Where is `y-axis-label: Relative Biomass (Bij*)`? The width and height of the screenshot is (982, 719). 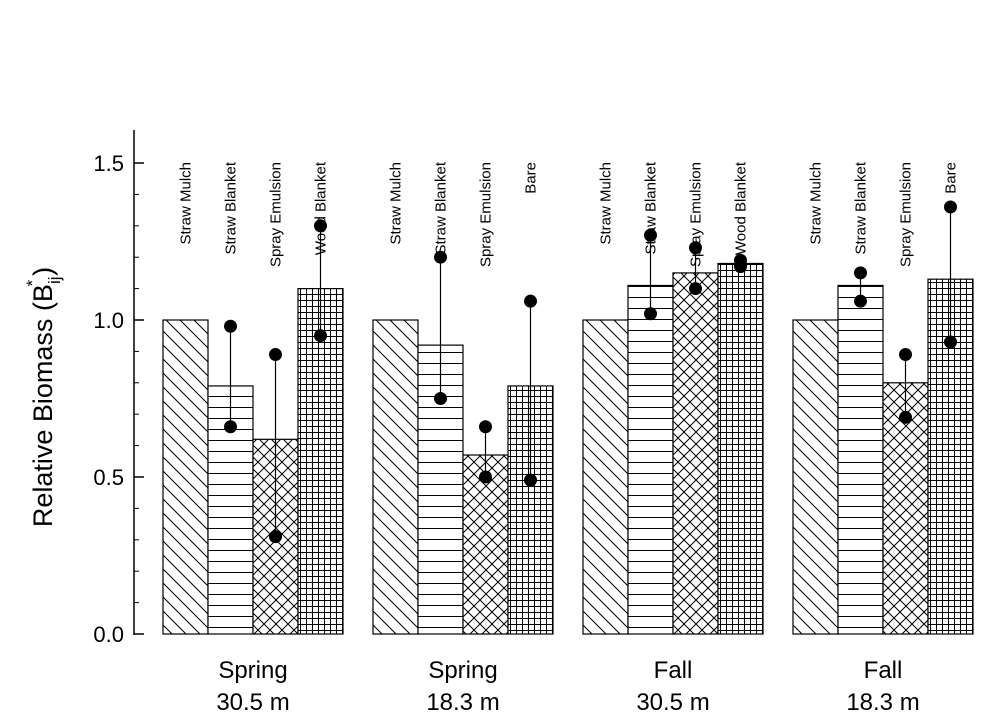 y-axis-label: Relative Biomass (Bij*) is located at coordinates (43, 397).